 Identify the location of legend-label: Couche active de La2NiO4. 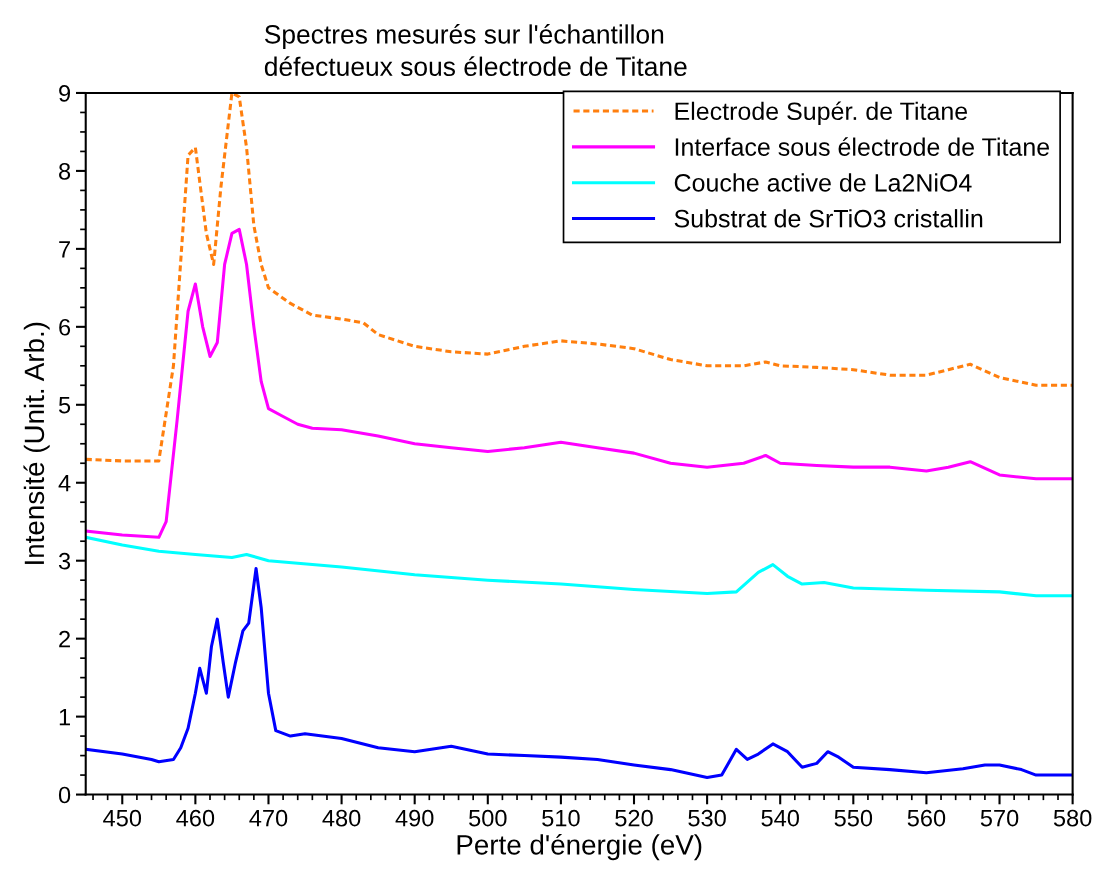
(823, 182).